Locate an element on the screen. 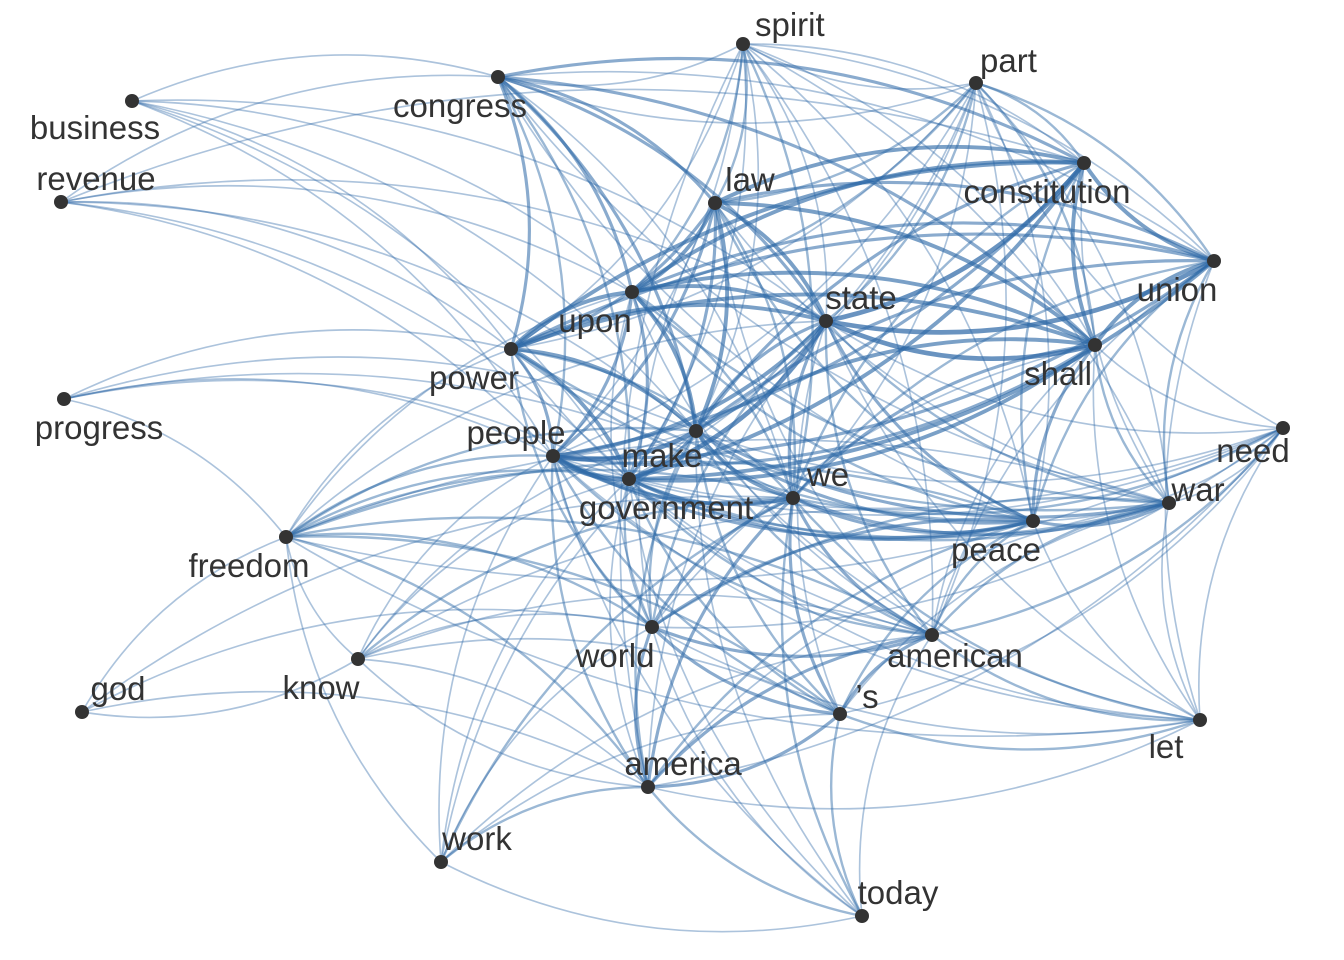 The width and height of the screenshot is (1344, 960). edge-government-part is located at coordinates (802, 281).